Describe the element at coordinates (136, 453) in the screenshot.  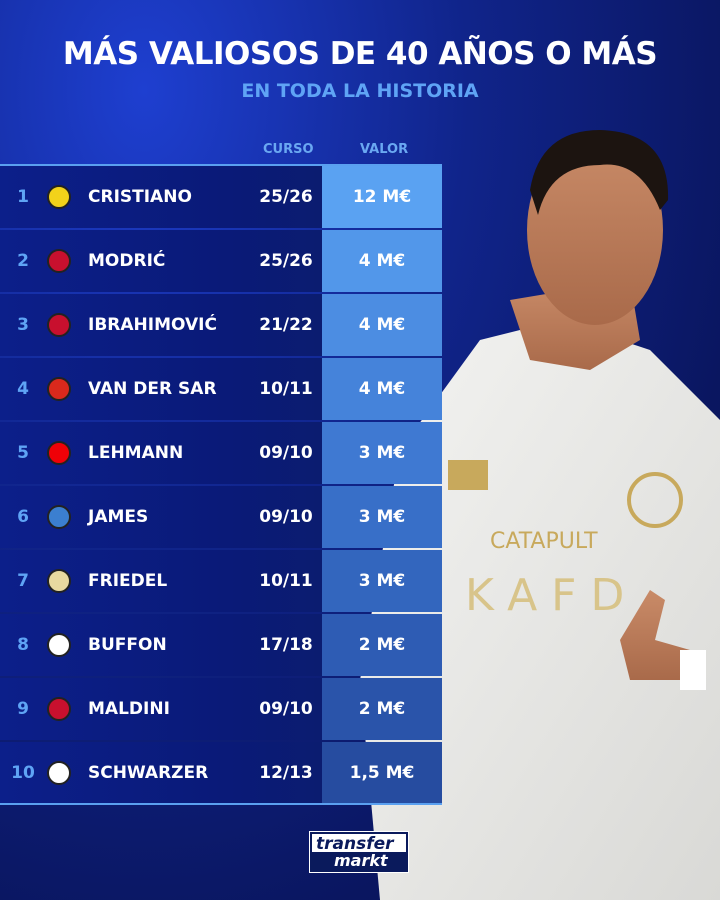
I see `player-name: LEHMANN` at that location.